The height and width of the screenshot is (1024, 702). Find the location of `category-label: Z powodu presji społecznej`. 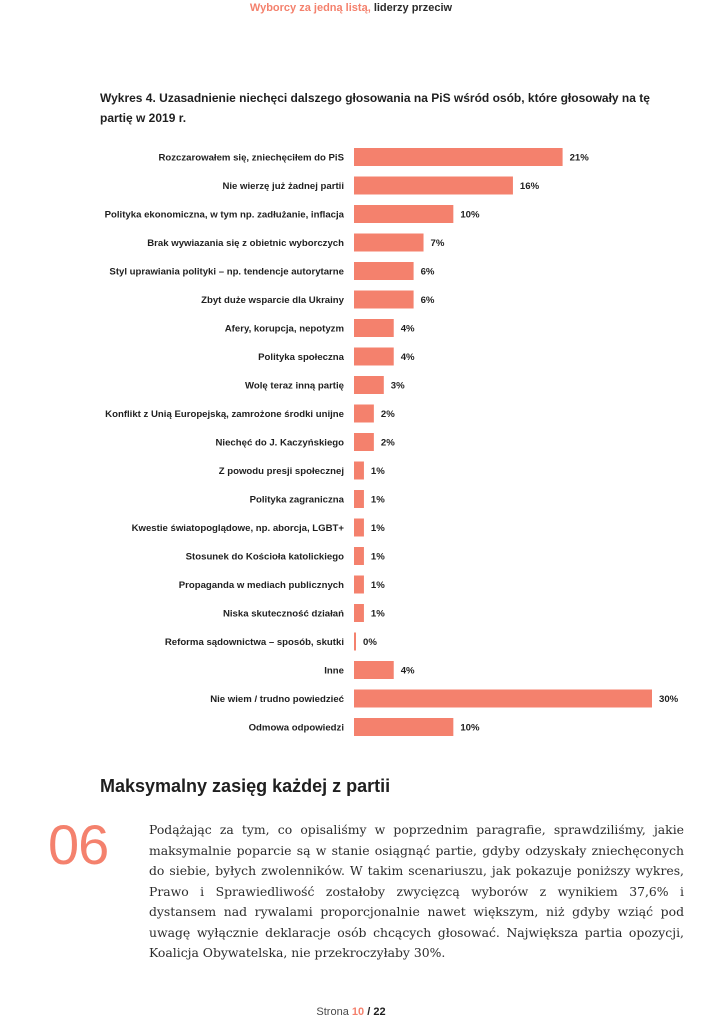

category-label: Z powodu presji społecznej is located at coordinates (281, 471).